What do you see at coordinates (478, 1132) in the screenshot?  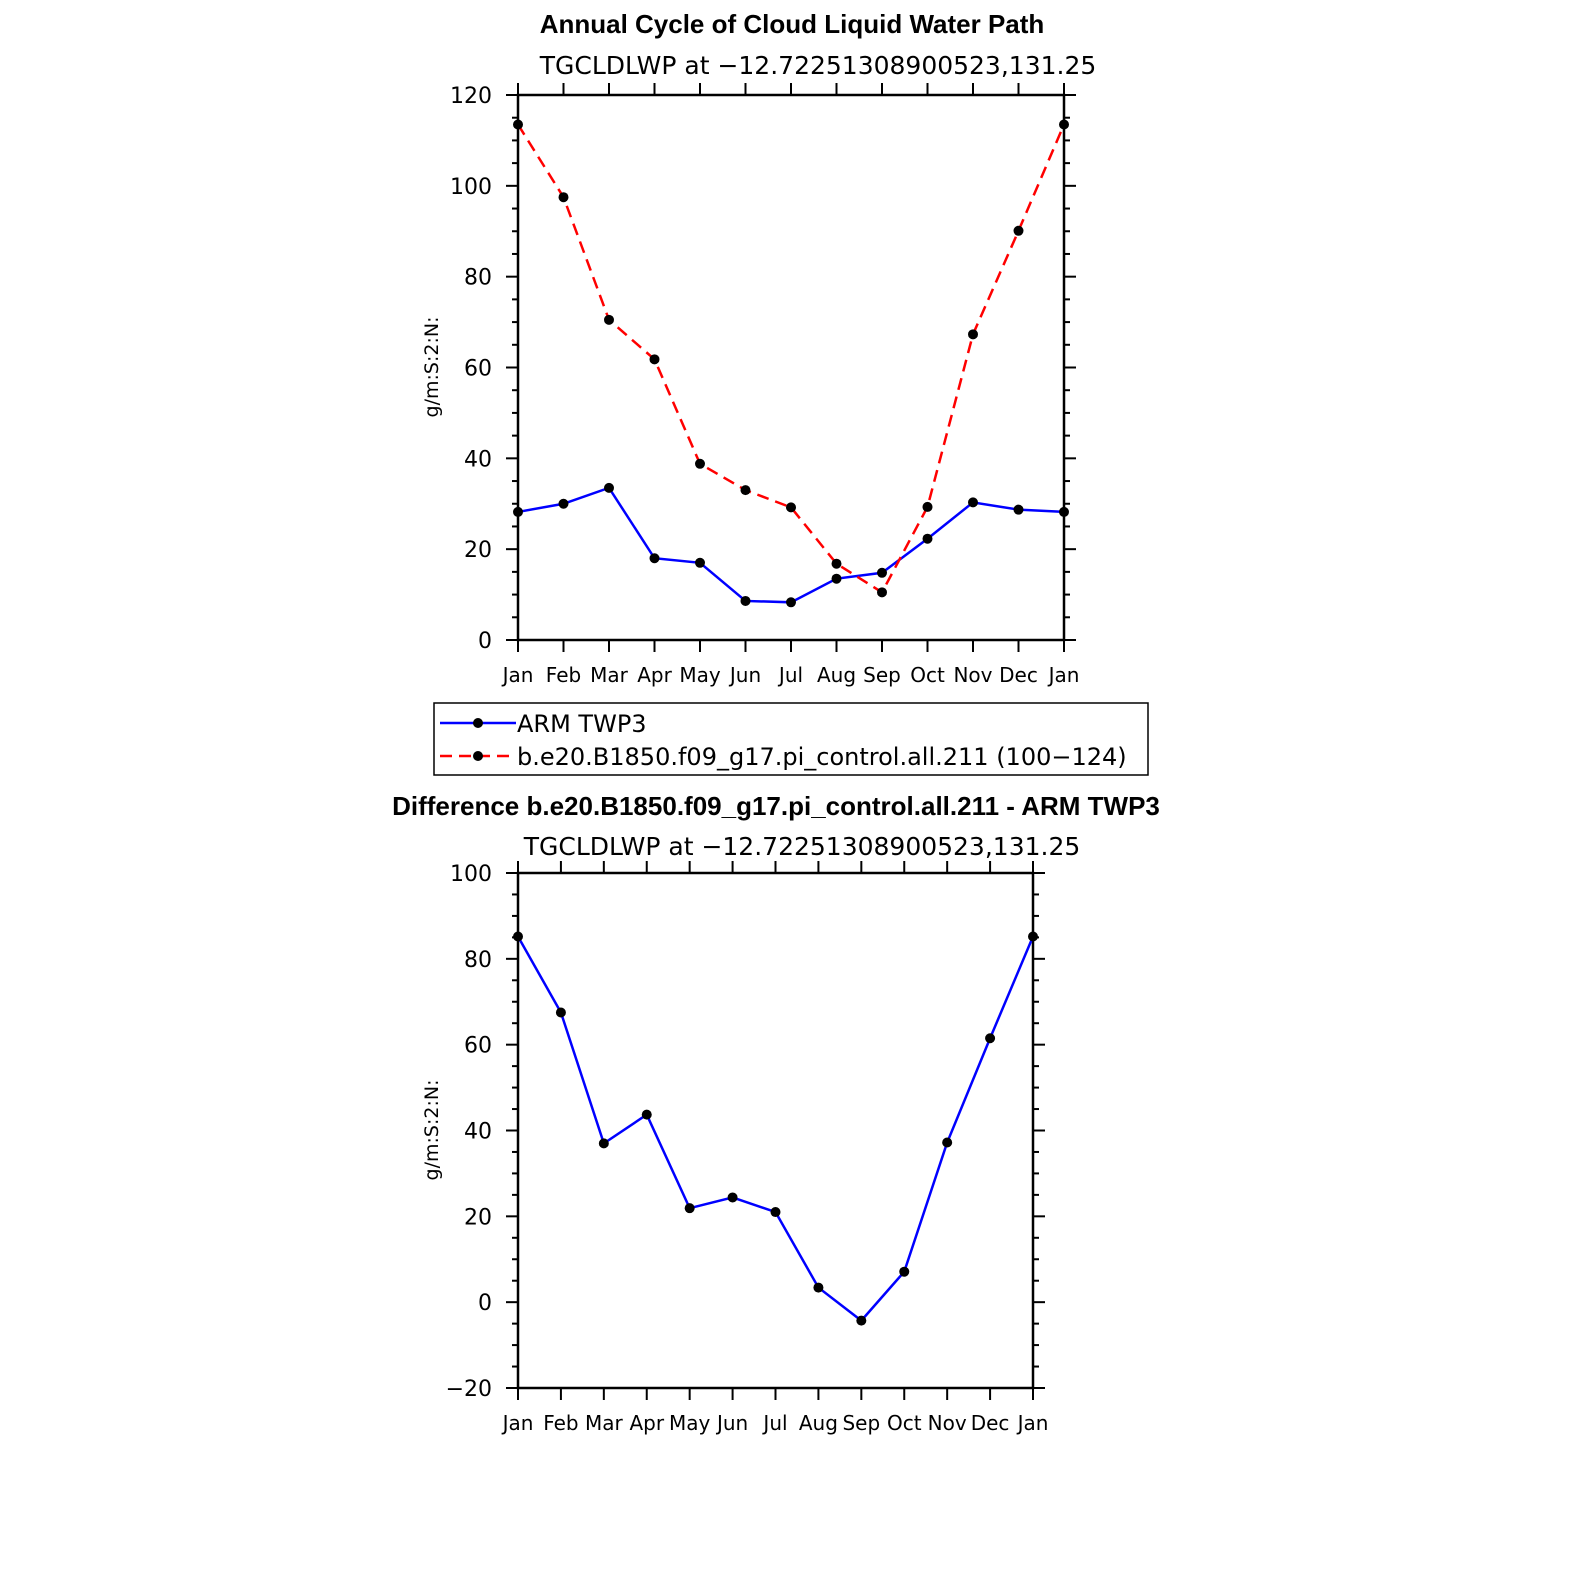 I see `chart2-ytick-label: 40` at bounding box center [478, 1132].